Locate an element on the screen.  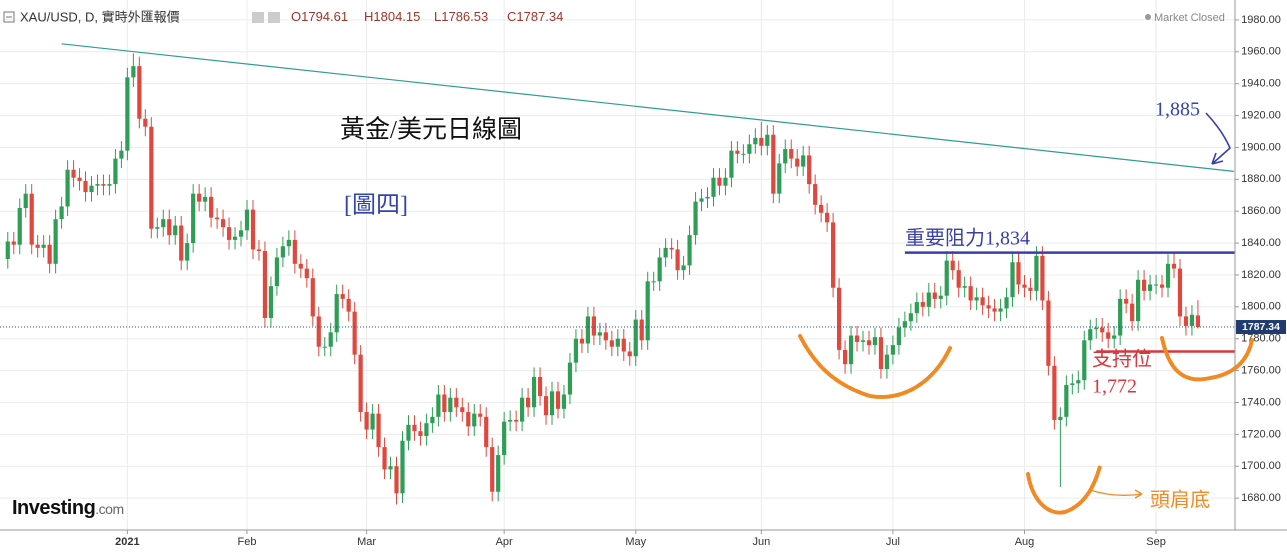
visibility-icon is located at coordinates (274, 17).